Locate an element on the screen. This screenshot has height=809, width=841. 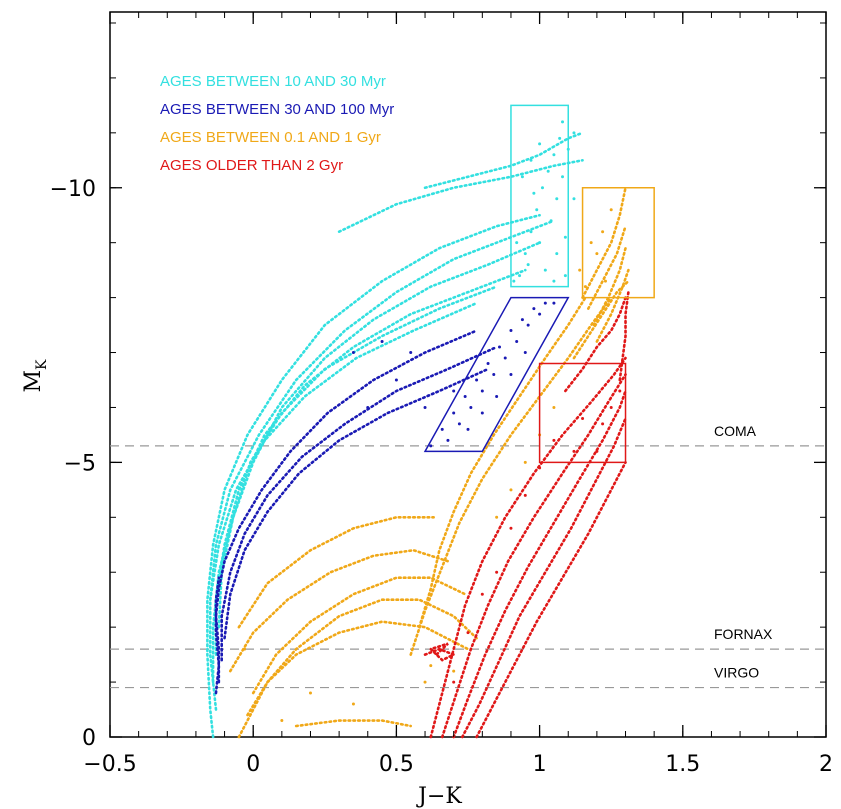
reference-line-label-coma: COMA is located at coordinates (735, 431).